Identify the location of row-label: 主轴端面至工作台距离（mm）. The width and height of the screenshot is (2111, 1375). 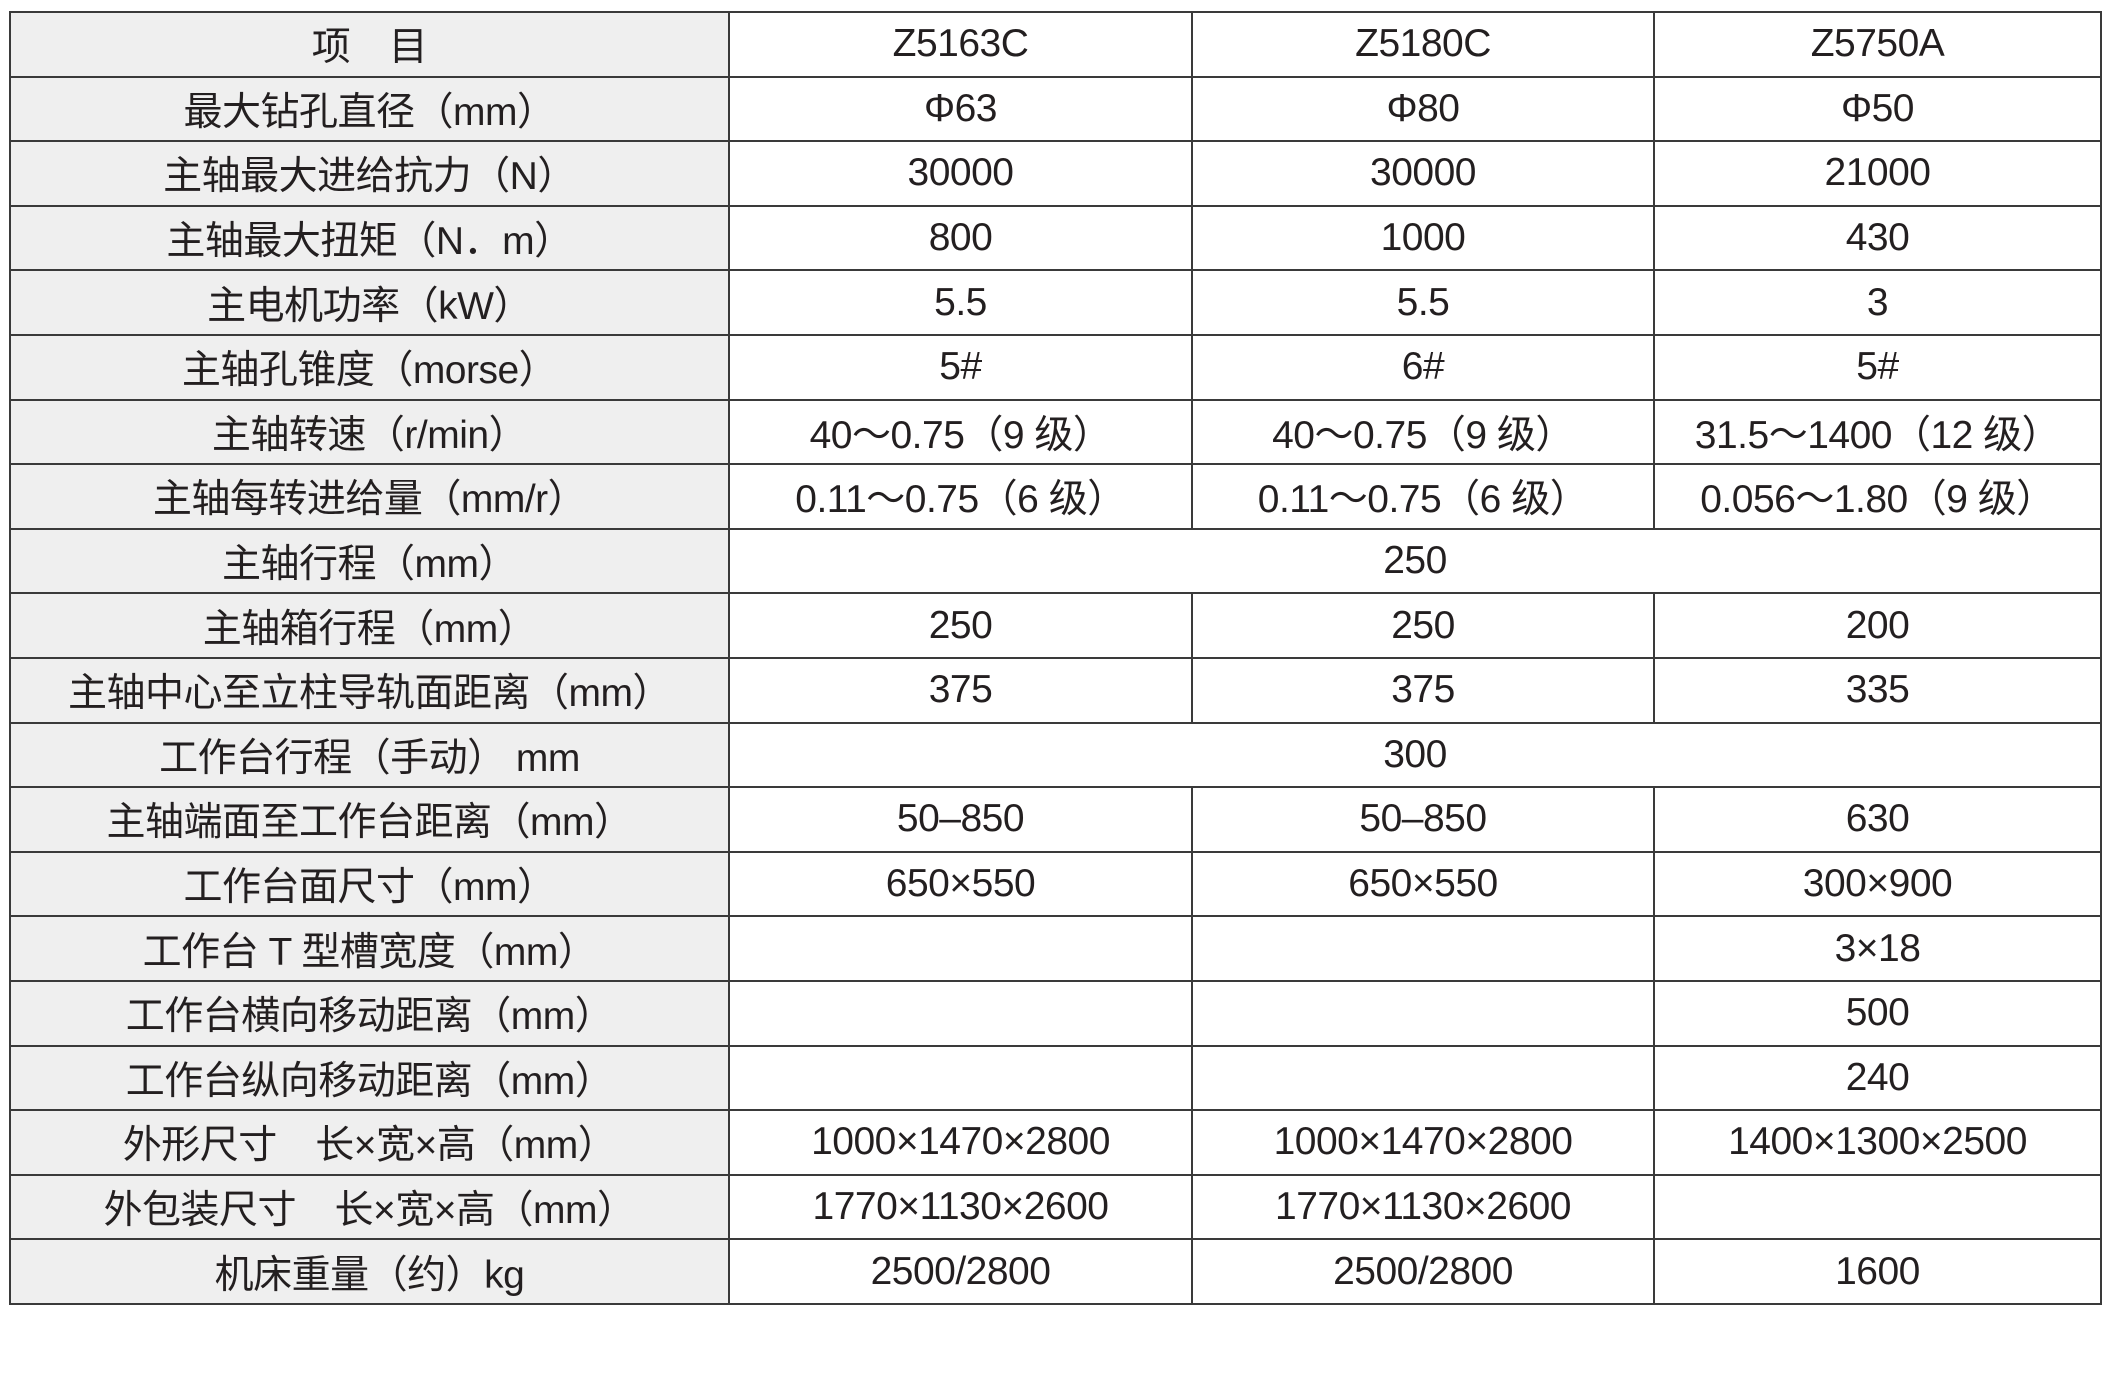
(369, 819).